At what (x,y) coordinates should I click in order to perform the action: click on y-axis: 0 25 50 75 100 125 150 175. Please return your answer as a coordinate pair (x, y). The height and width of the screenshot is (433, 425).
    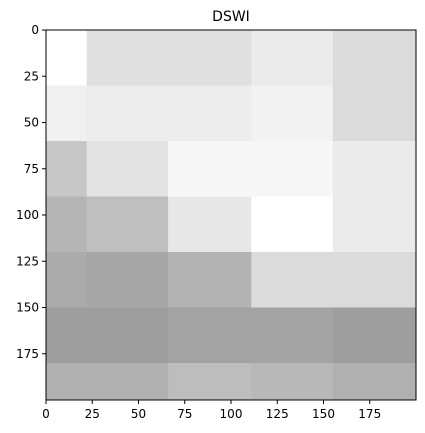
    Looking at the image, I should click on (31, 192).